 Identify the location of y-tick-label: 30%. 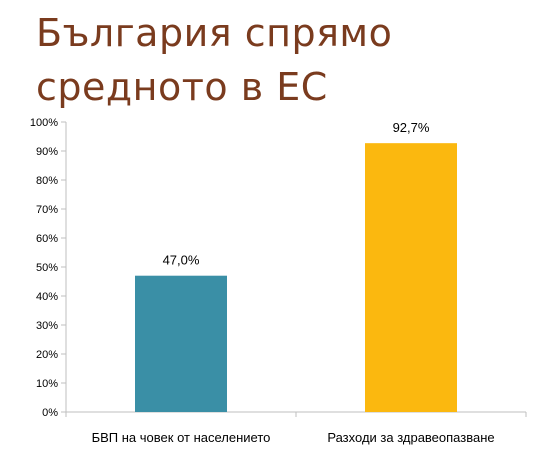
(47, 326).